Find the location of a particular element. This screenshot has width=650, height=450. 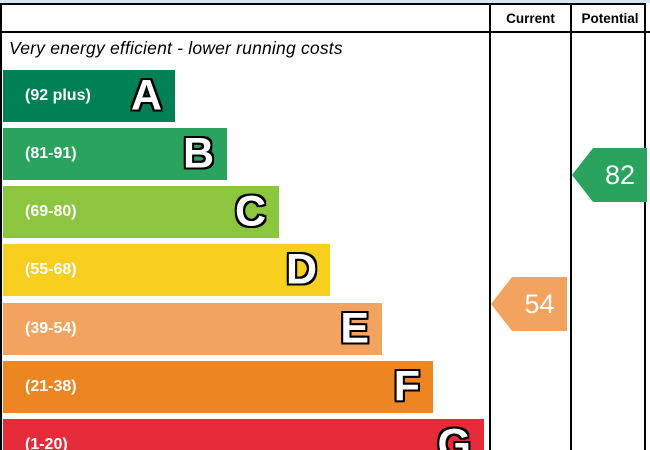

band-c-range-label: (69-80) is located at coordinates (51, 211).